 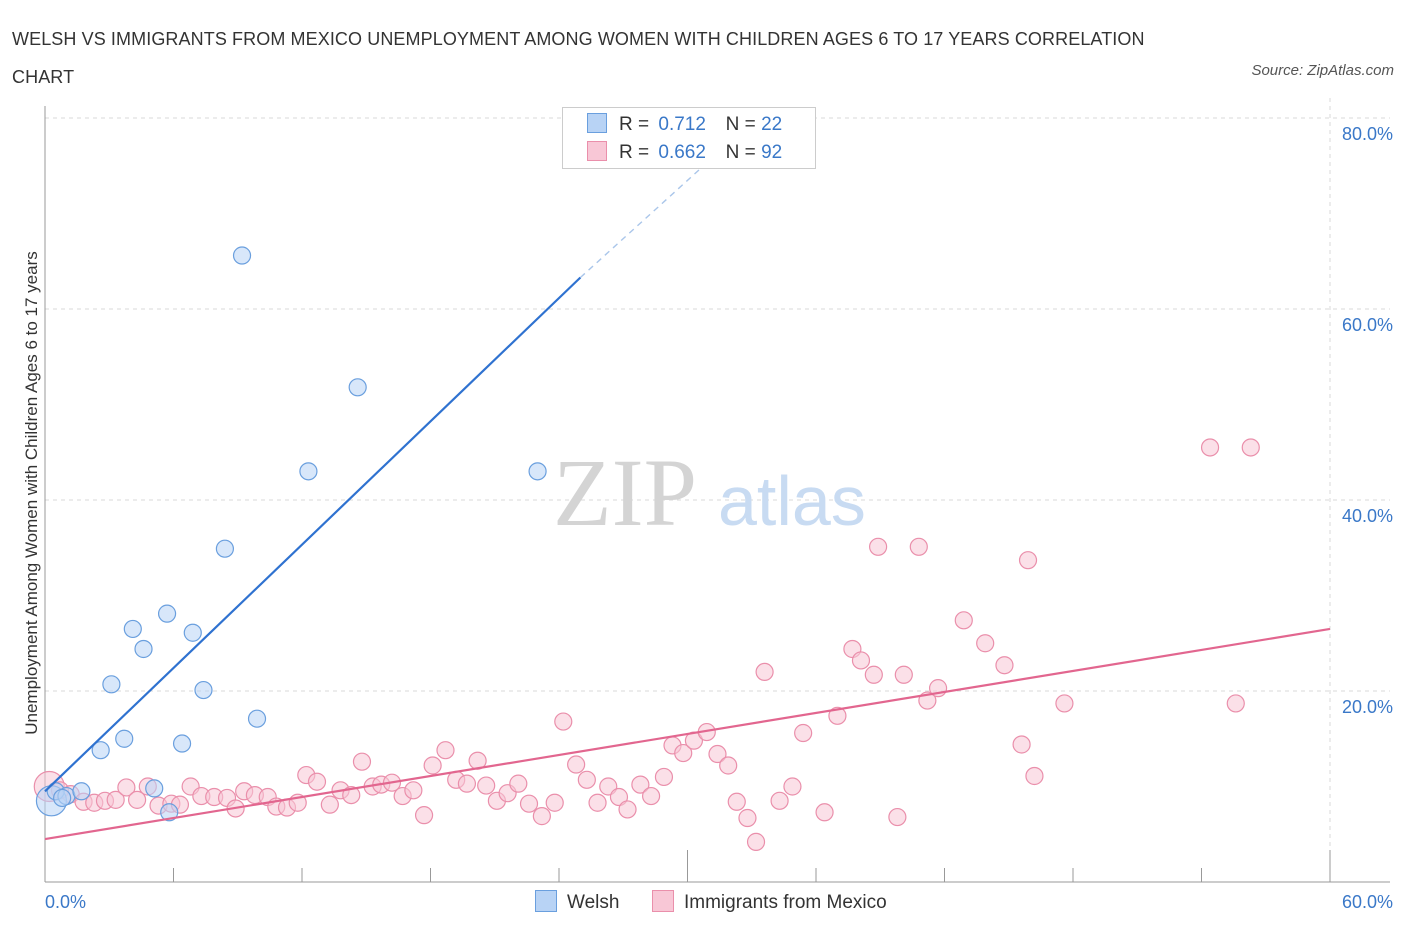 I want to click on watermark-atlas: atlas, so click(x=792, y=501).